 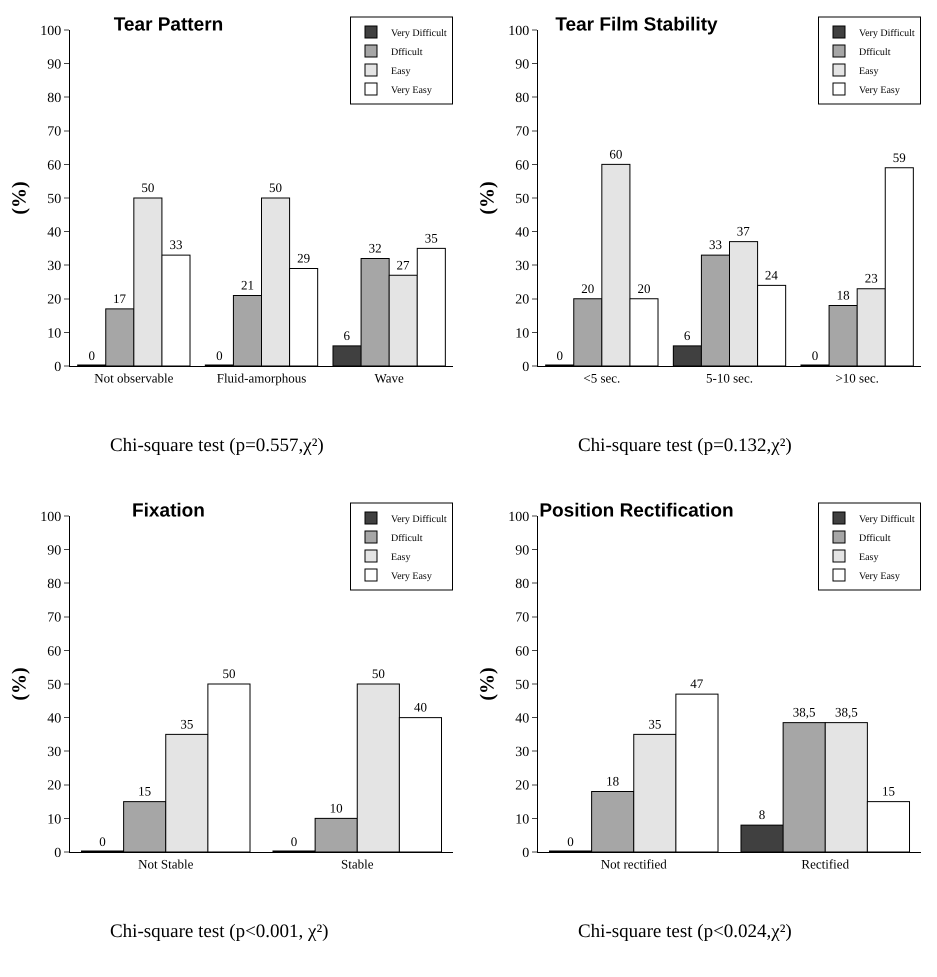 What do you see at coordinates (420, 707) in the screenshot?
I see `data-label: 40` at bounding box center [420, 707].